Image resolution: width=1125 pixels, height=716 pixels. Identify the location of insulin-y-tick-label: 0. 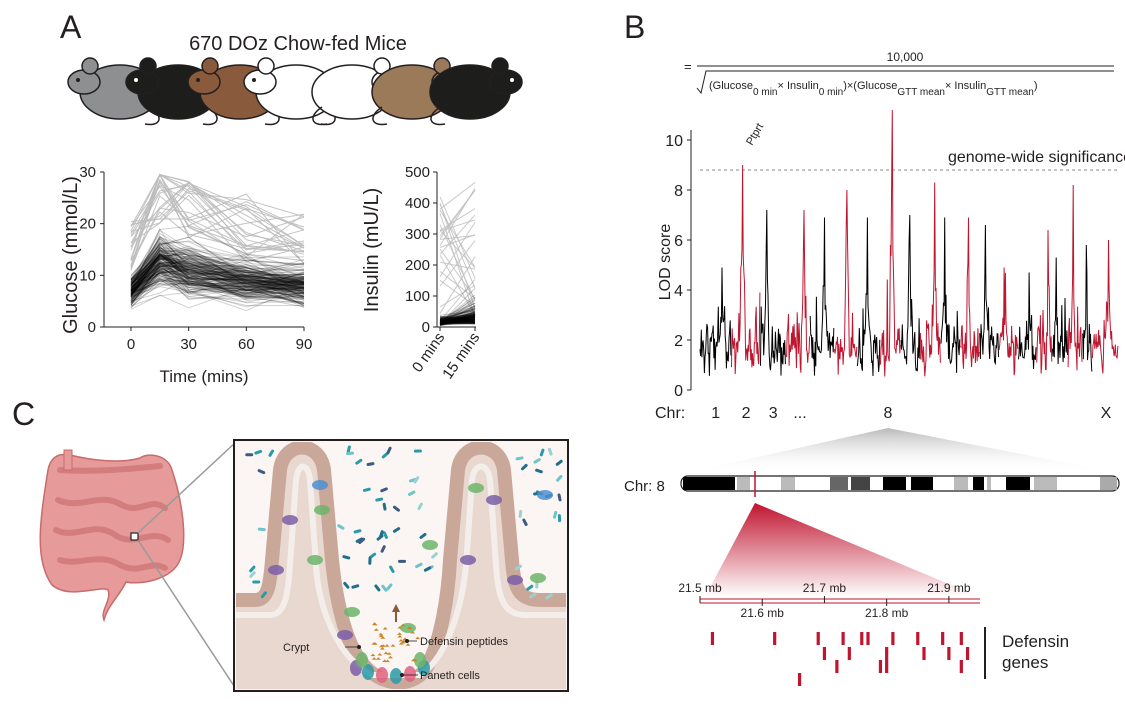
(426, 327).